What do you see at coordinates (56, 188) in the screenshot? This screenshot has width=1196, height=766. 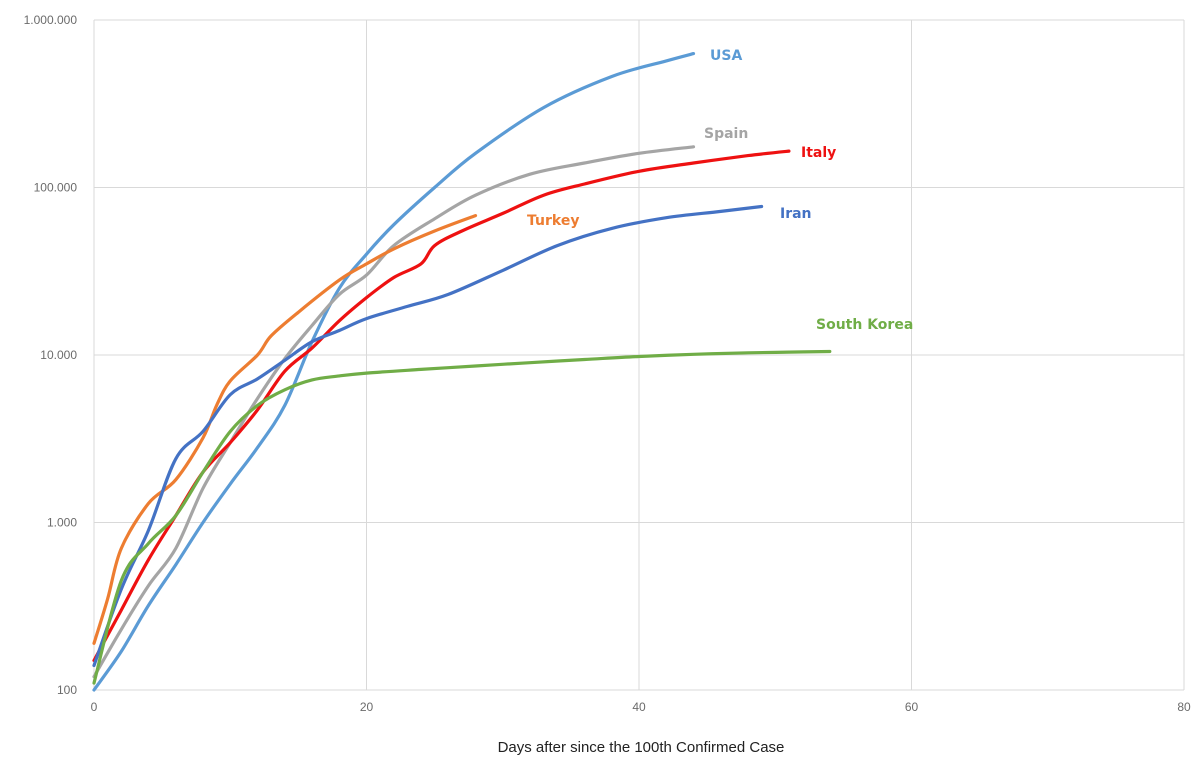 I see `y-tick-label: 100.000` at bounding box center [56, 188].